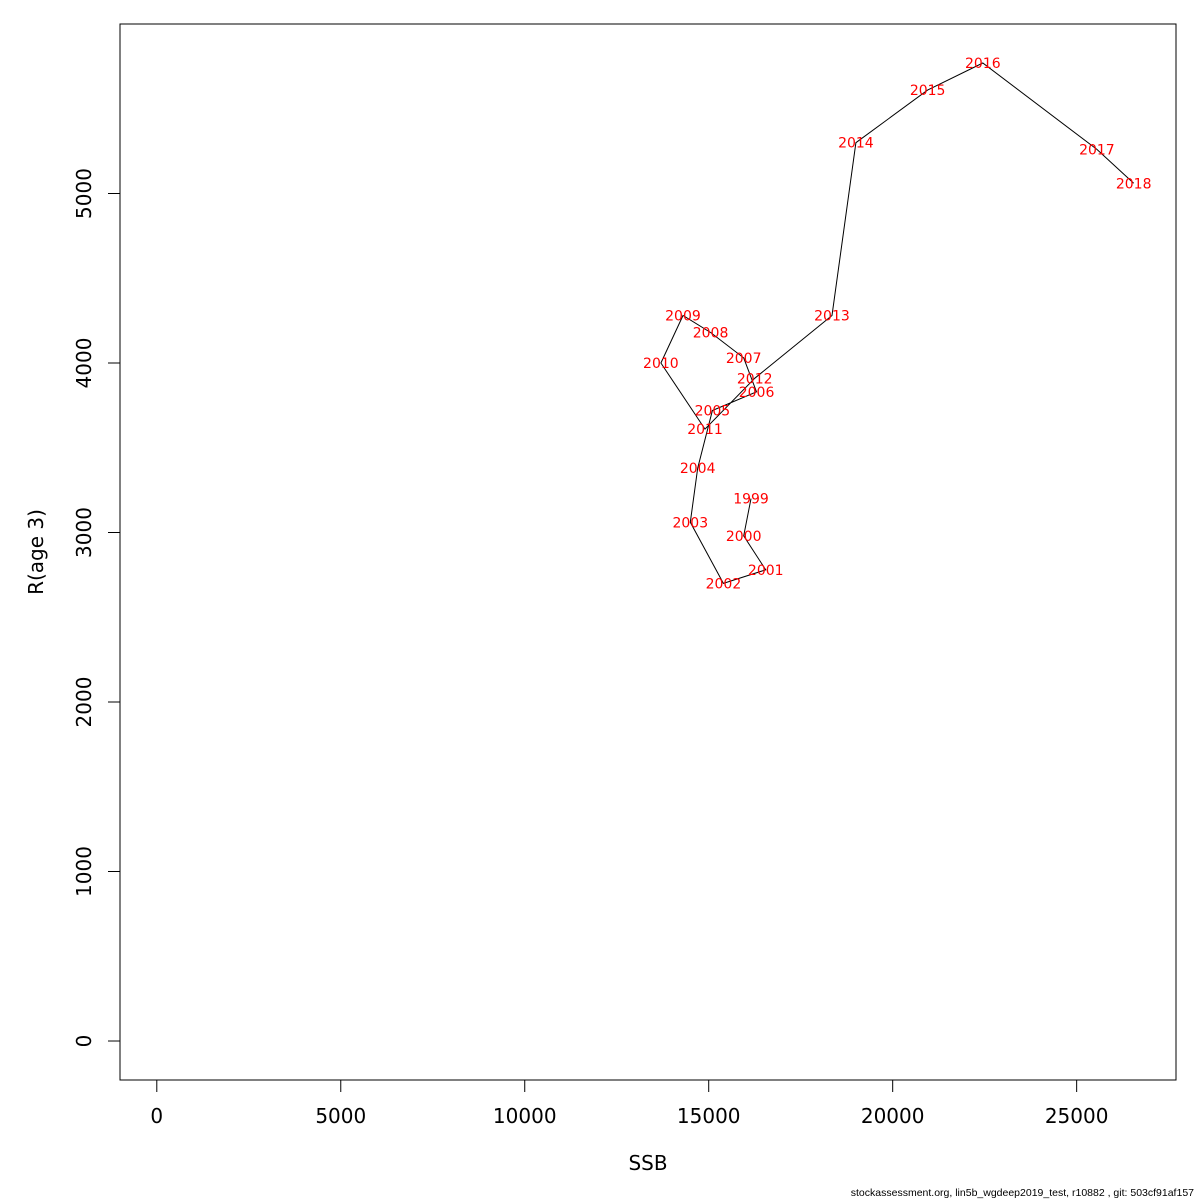  What do you see at coordinates (711, 333) in the screenshot?
I see `year-label-2008: 2008` at bounding box center [711, 333].